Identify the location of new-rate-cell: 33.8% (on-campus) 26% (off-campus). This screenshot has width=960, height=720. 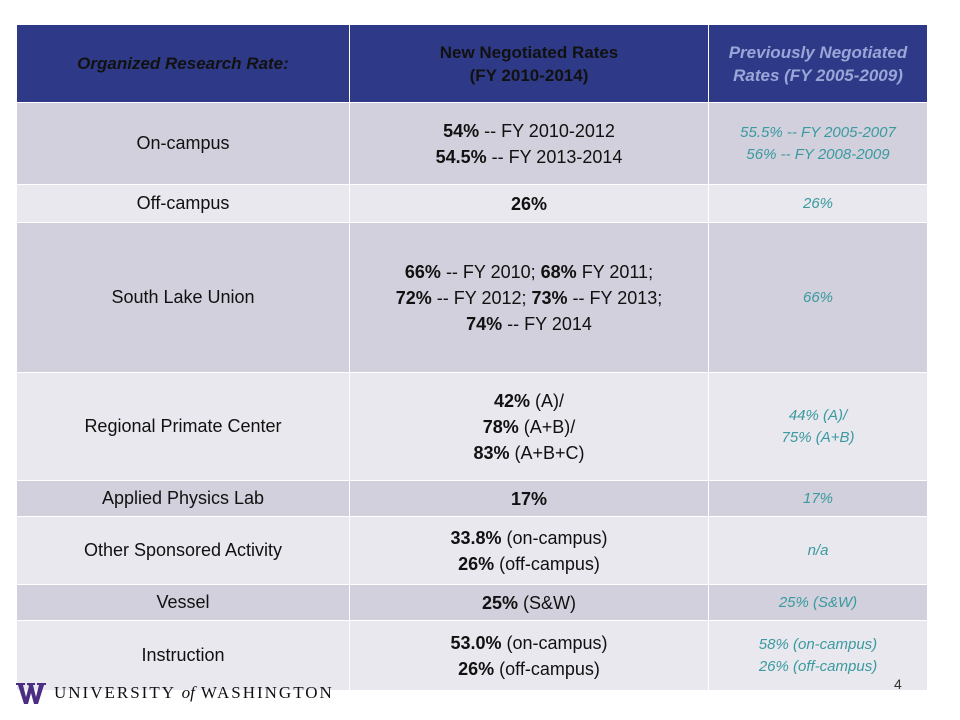
(529, 550).